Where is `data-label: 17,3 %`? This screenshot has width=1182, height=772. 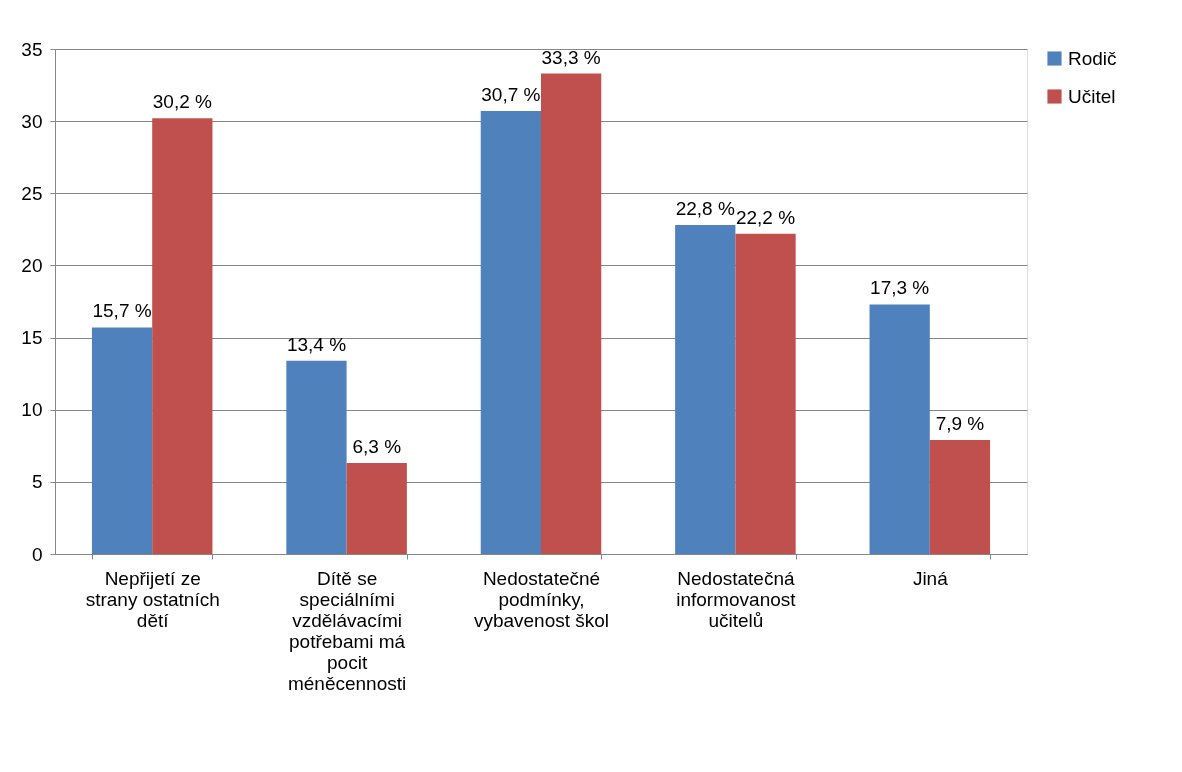
data-label: 17,3 % is located at coordinates (900, 288).